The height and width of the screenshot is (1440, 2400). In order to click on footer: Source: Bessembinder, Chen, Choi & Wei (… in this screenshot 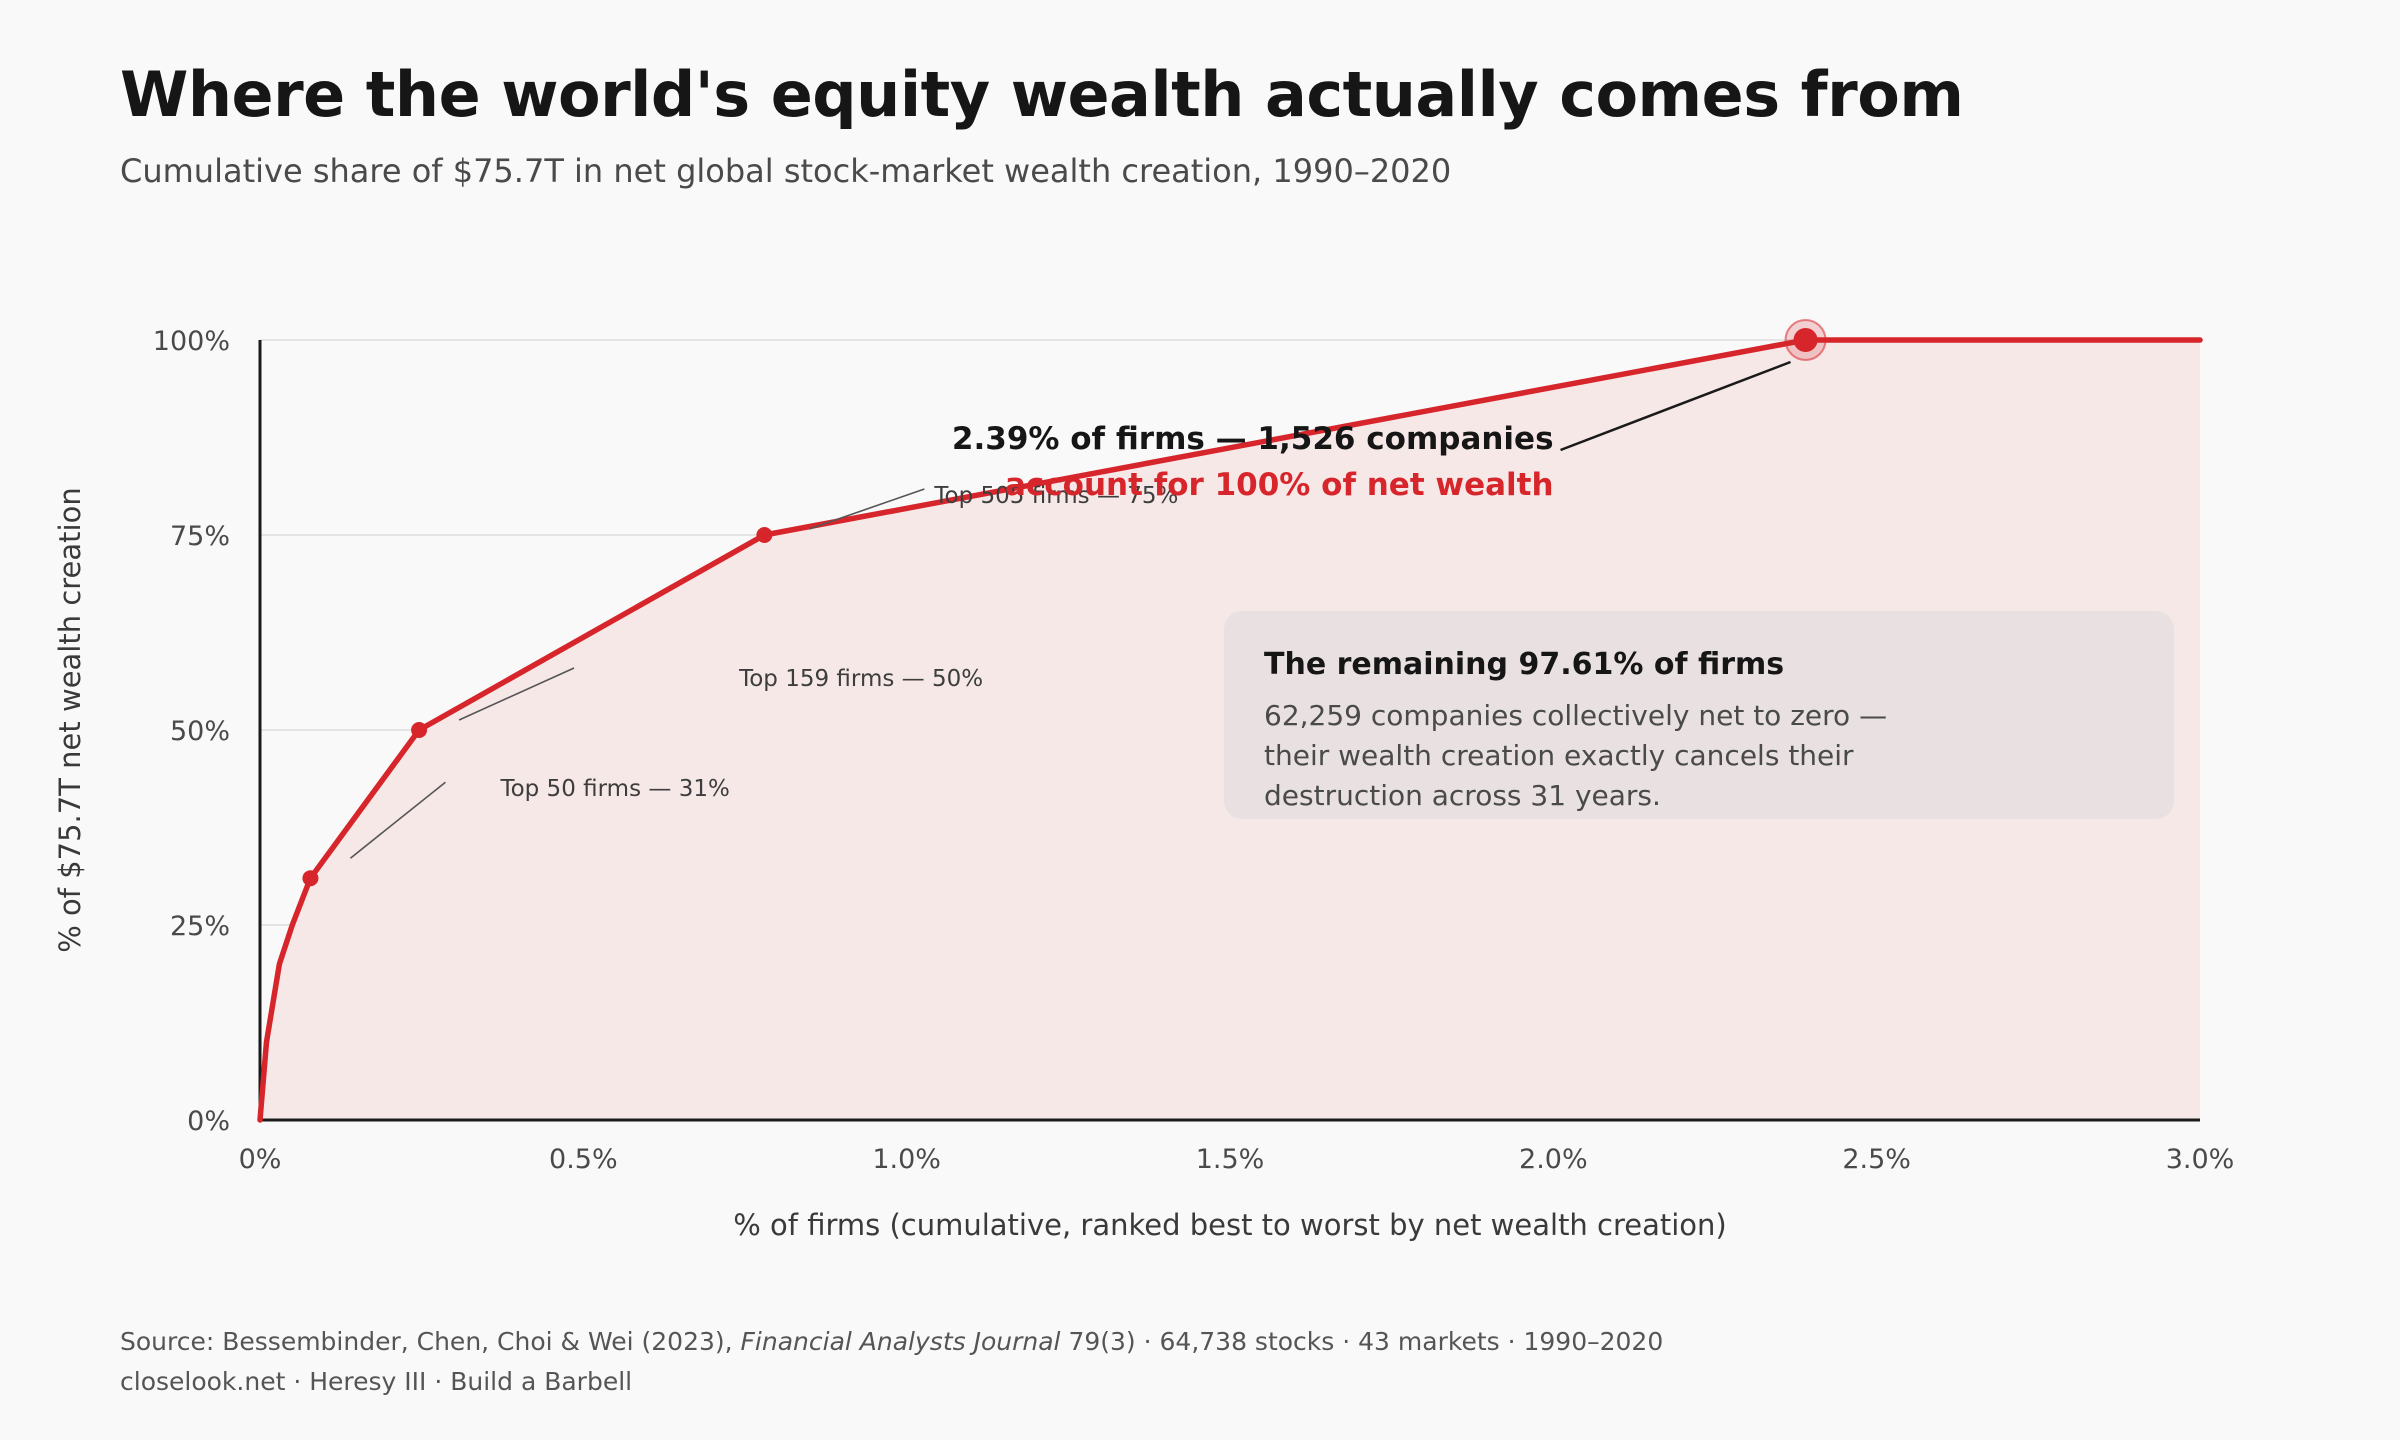, I will do `click(891, 1362)`.